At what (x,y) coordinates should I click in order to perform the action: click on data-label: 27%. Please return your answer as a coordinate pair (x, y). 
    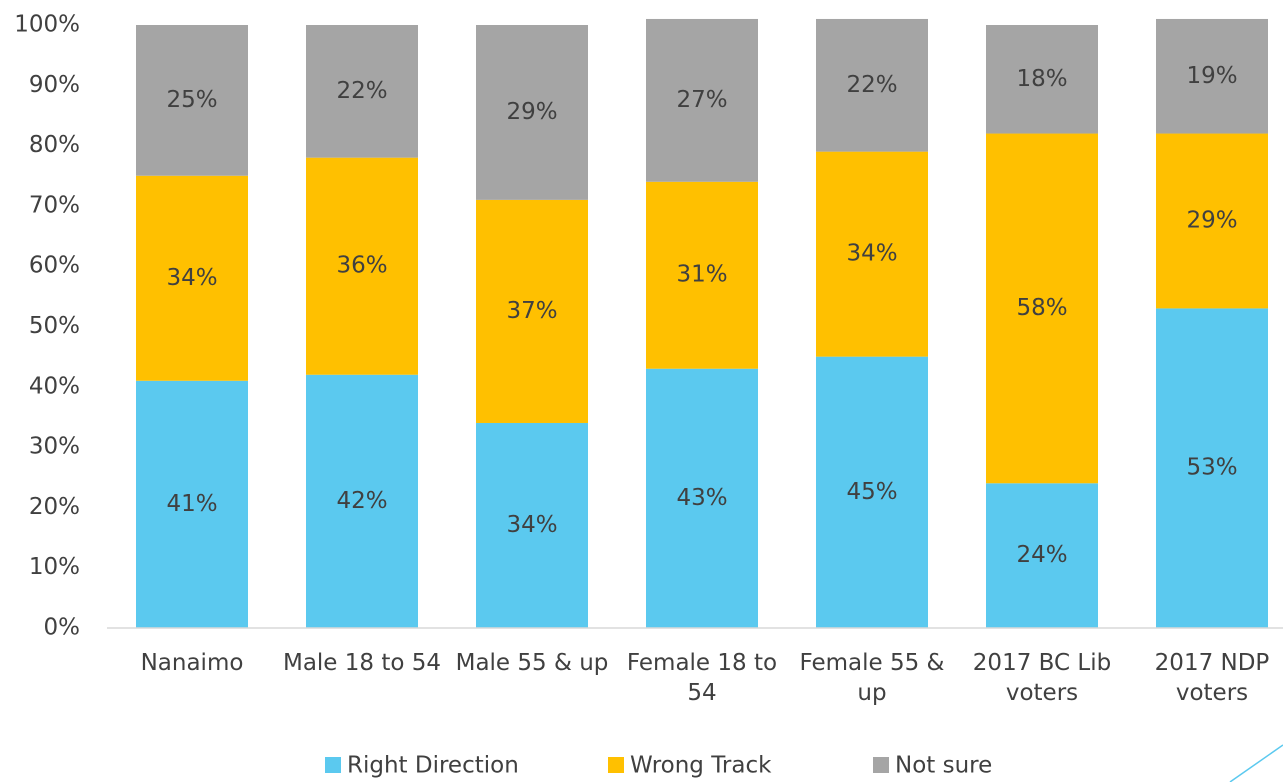
    Looking at the image, I should click on (701, 100).